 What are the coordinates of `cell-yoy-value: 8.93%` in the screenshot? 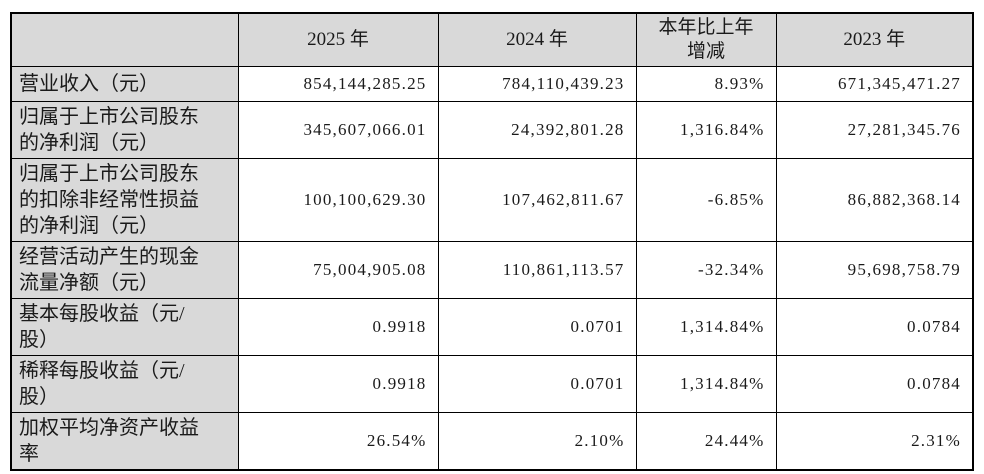 It's located at (706, 84).